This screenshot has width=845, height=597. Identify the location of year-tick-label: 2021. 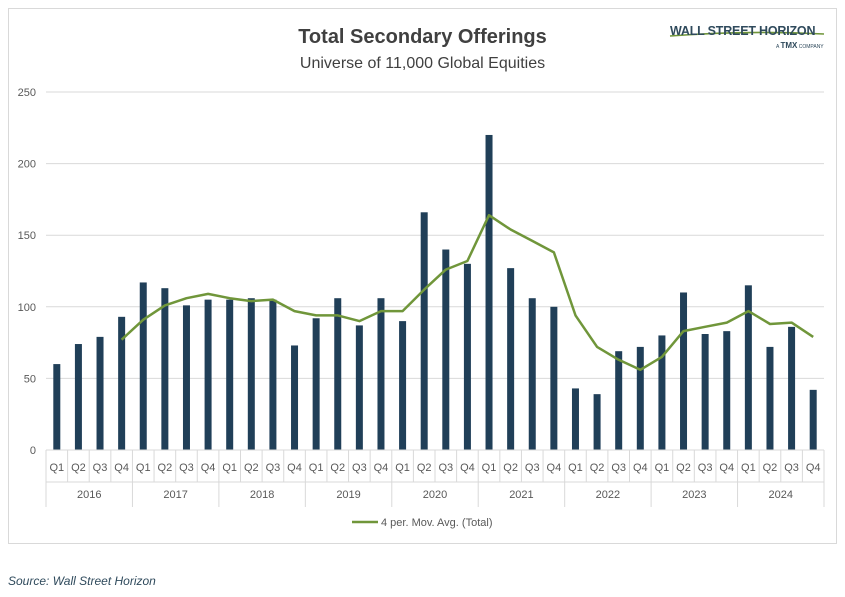
(521, 495).